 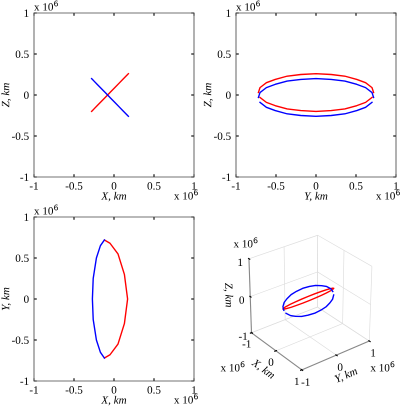 What do you see at coordinates (228, 295) in the screenshot?
I see `text: Z, km` at bounding box center [228, 295].